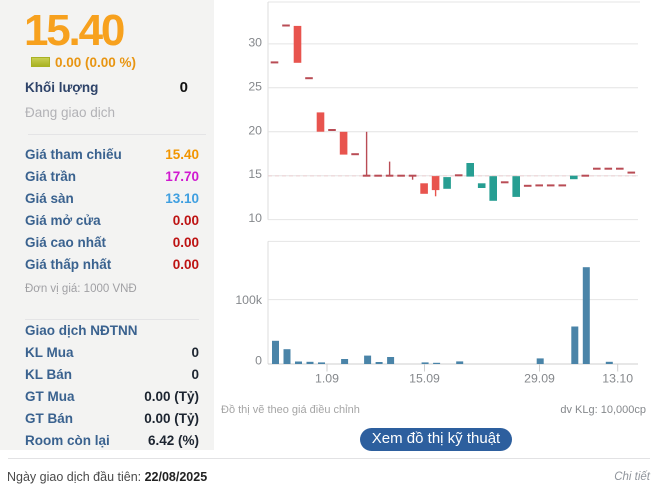 Image resolution: width=662 pixels, height=487 pixels. Describe the element at coordinates (249, 300) in the screenshot. I see `svg-text: 100k` at that location.